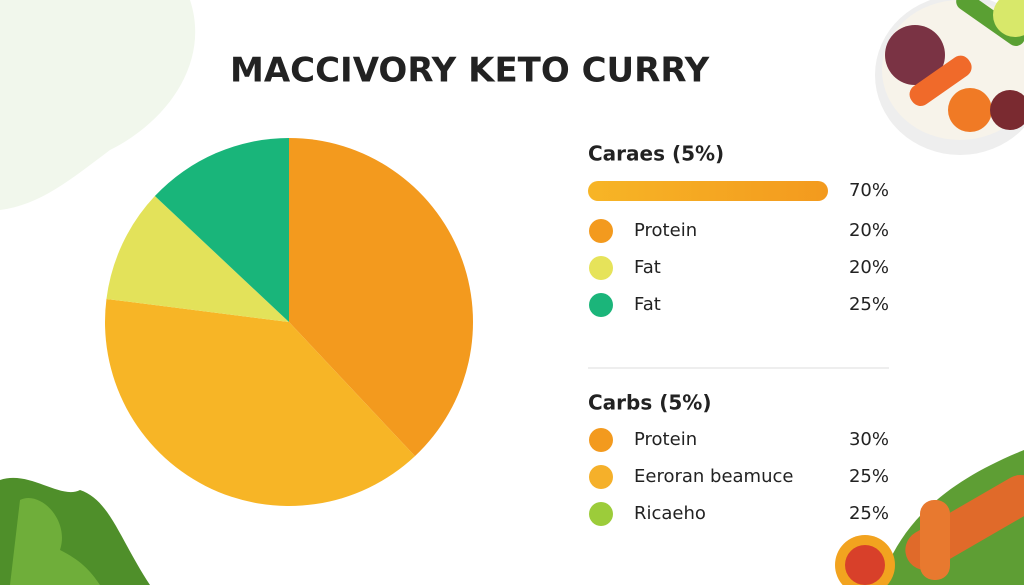 This screenshot has width=1024, height=585. What do you see at coordinates (98, 105) in the screenshot?
I see `background-blob` at bounding box center [98, 105].